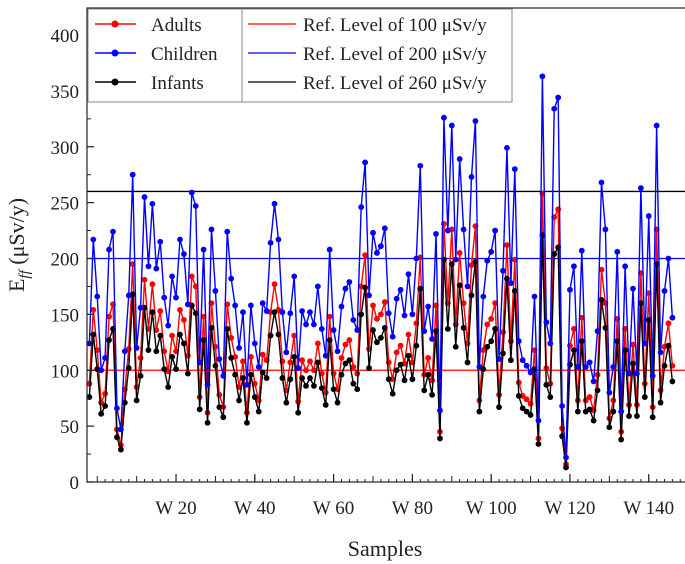 The image size is (685, 564). What do you see at coordinates (75, 483) in the screenshot?
I see `y-tick-label: 0` at bounding box center [75, 483].